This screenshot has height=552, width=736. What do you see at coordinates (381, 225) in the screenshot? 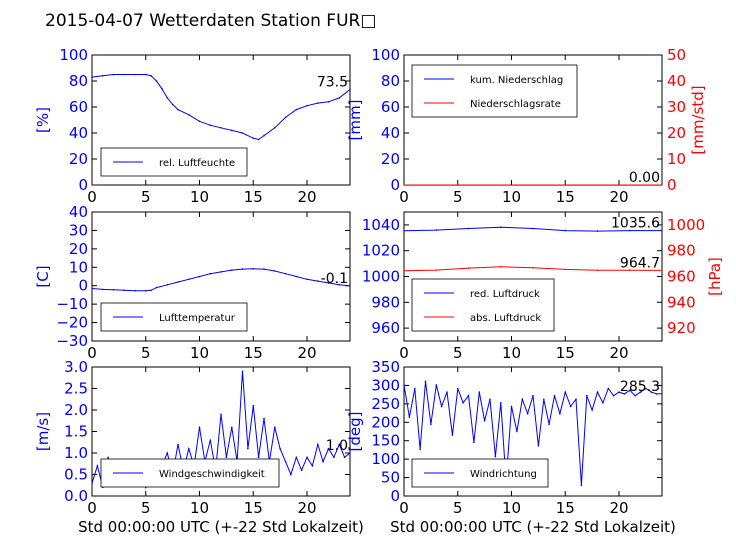
I see `y-tick-label: 1040` at bounding box center [381, 225].